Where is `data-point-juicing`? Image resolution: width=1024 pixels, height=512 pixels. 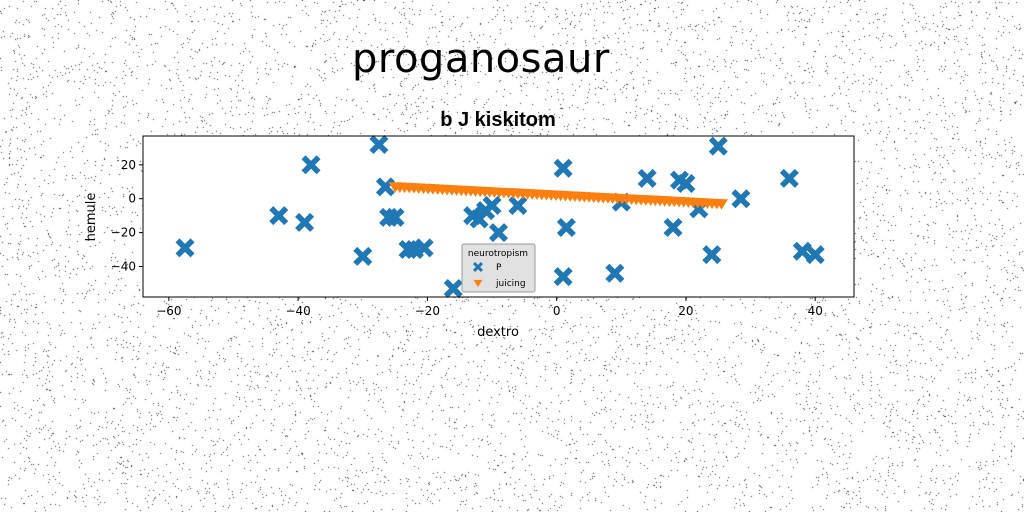 data-point-juicing is located at coordinates (721, 204).